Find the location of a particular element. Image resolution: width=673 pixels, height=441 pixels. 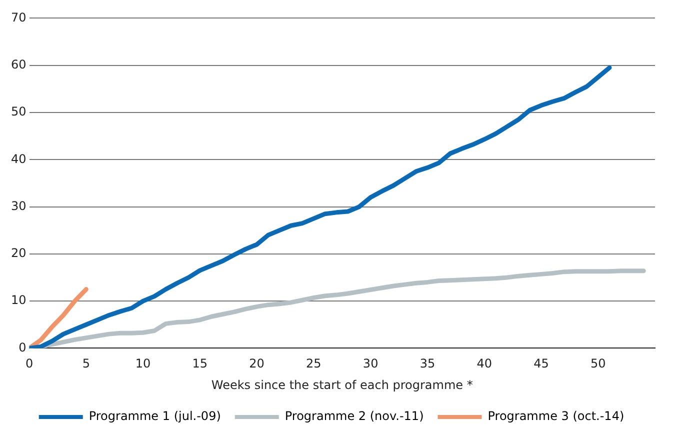

x-tick-label: 40 is located at coordinates (484, 363).